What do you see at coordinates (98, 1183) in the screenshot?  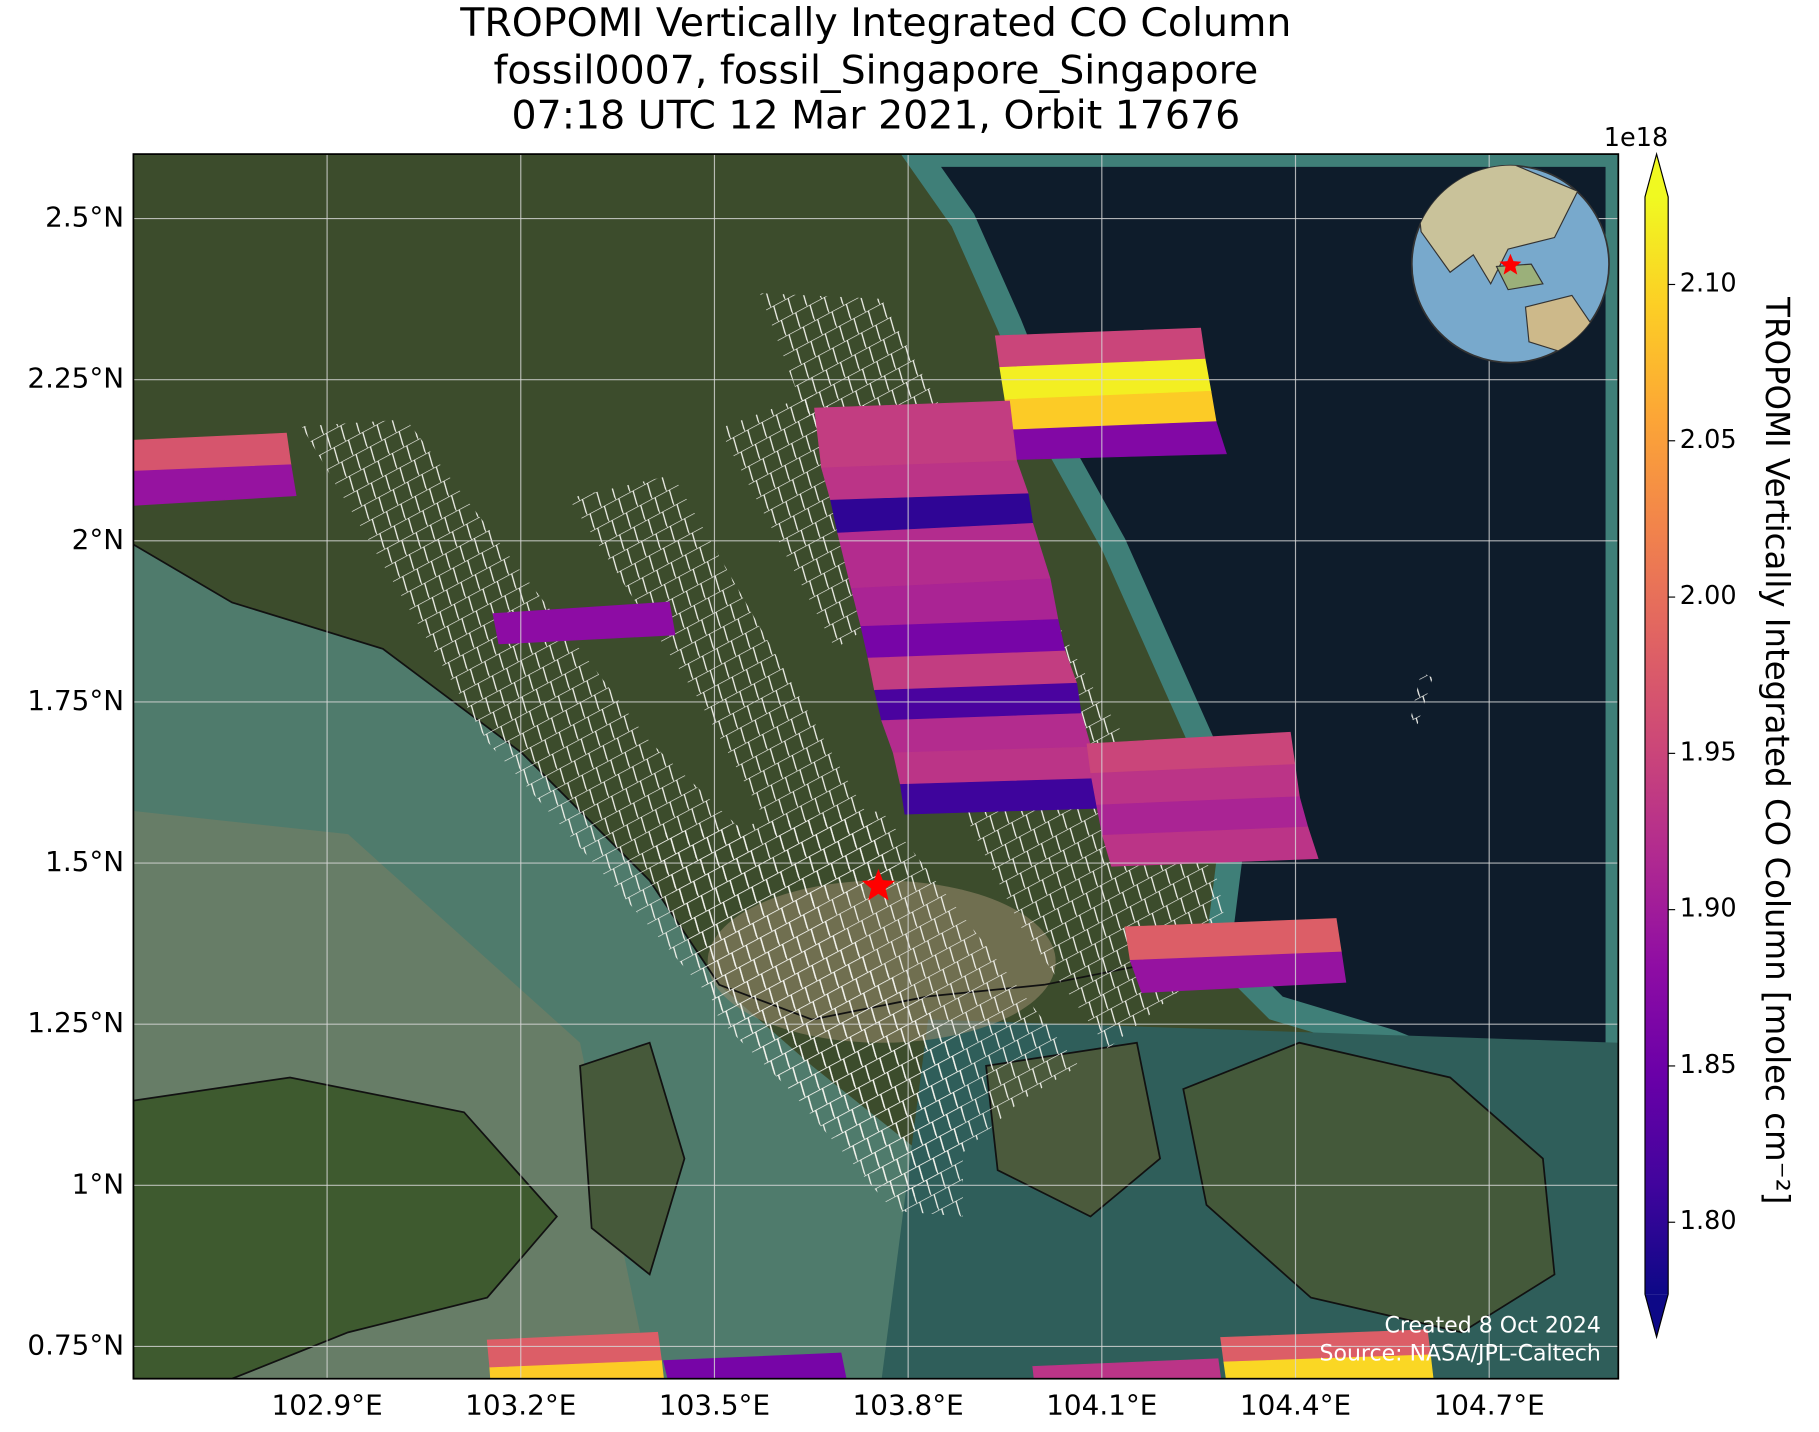 I see `y-tick-label: 1°N` at bounding box center [98, 1183].